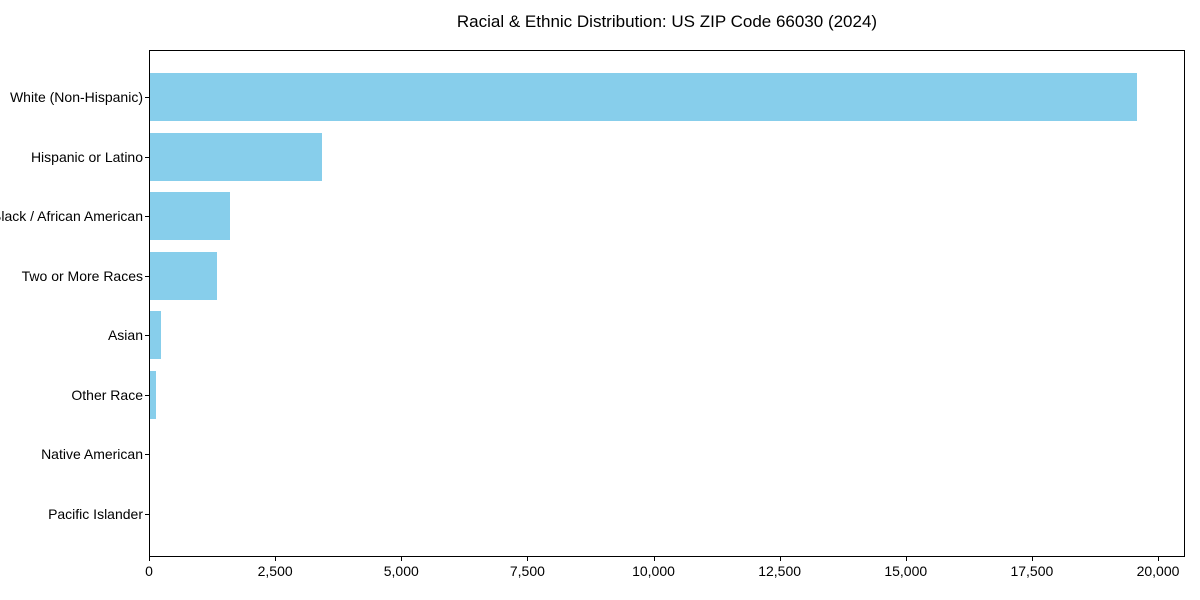 Image resolution: width=1200 pixels, height=600 pixels. What do you see at coordinates (401, 571) in the screenshot?
I see `x-tick-label-5000: 5,000` at bounding box center [401, 571].